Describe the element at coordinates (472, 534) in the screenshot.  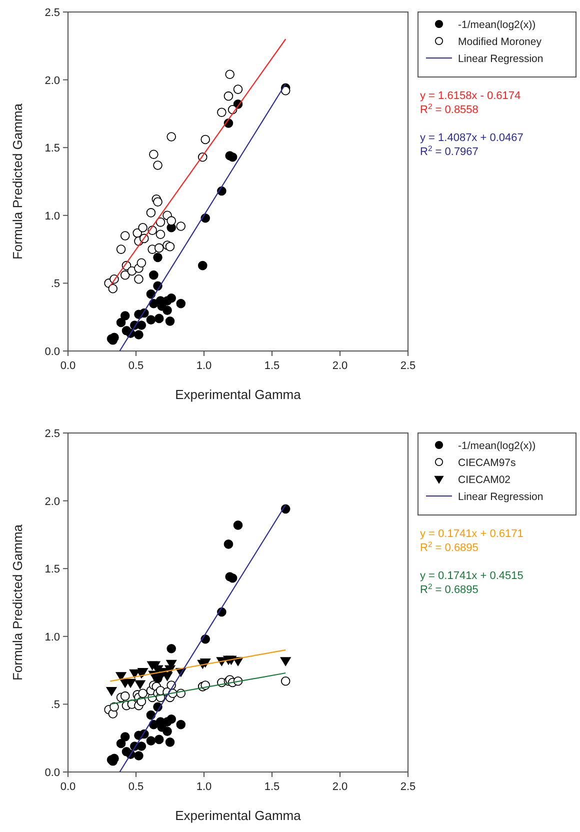
I see `text: y = 0.1741x + 0.6171` at that location.